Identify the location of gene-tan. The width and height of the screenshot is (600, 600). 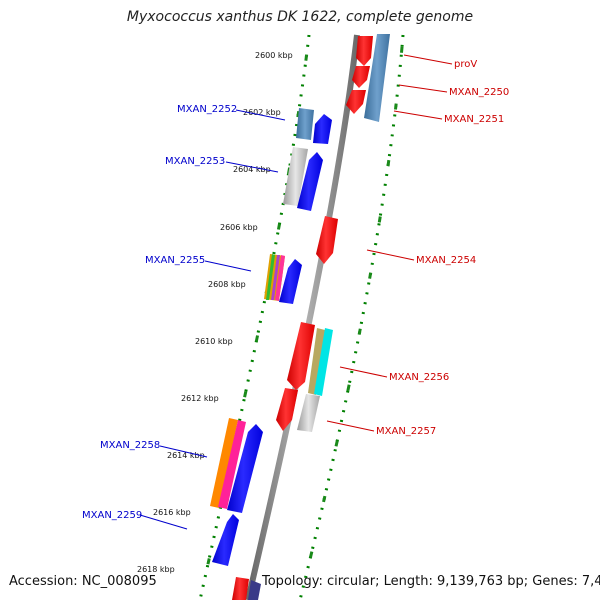
(316, 361).